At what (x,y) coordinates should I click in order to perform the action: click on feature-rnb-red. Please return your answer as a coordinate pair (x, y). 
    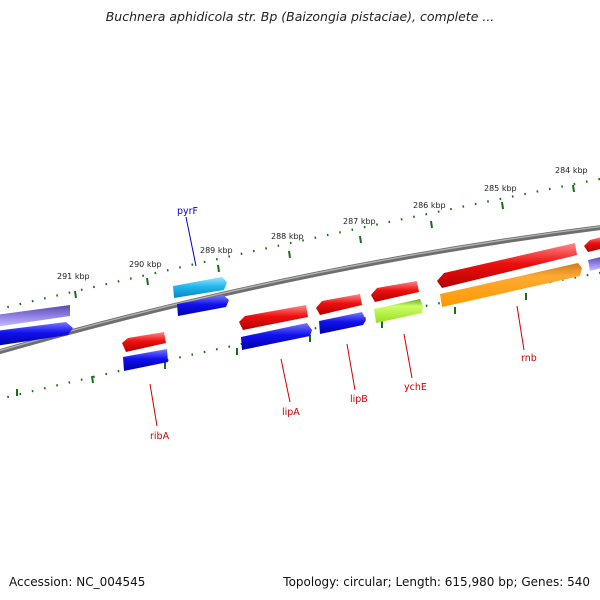
    Looking at the image, I should click on (507, 265).